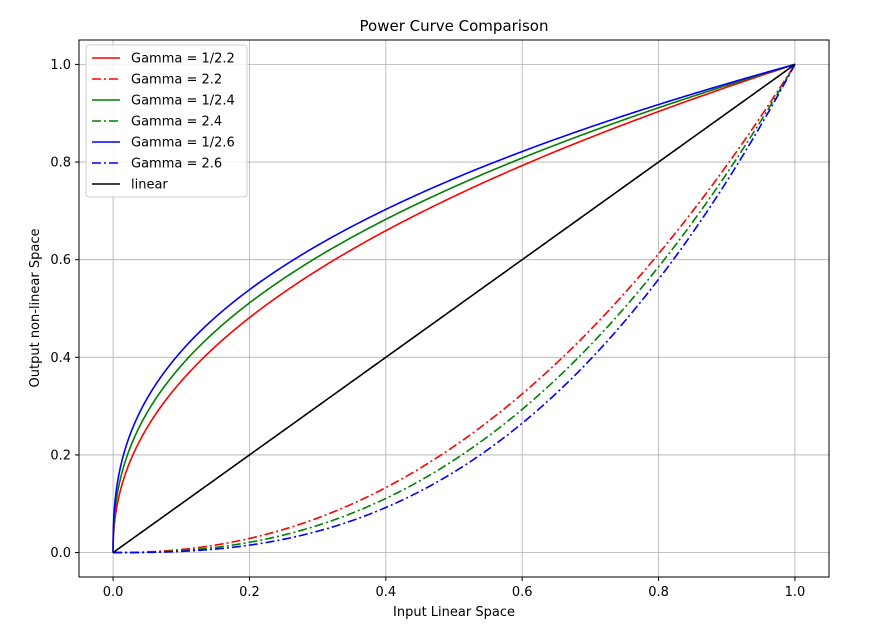  Describe the element at coordinates (60, 65) in the screenshot. I see `y-tick-label: 1.0` at that location.